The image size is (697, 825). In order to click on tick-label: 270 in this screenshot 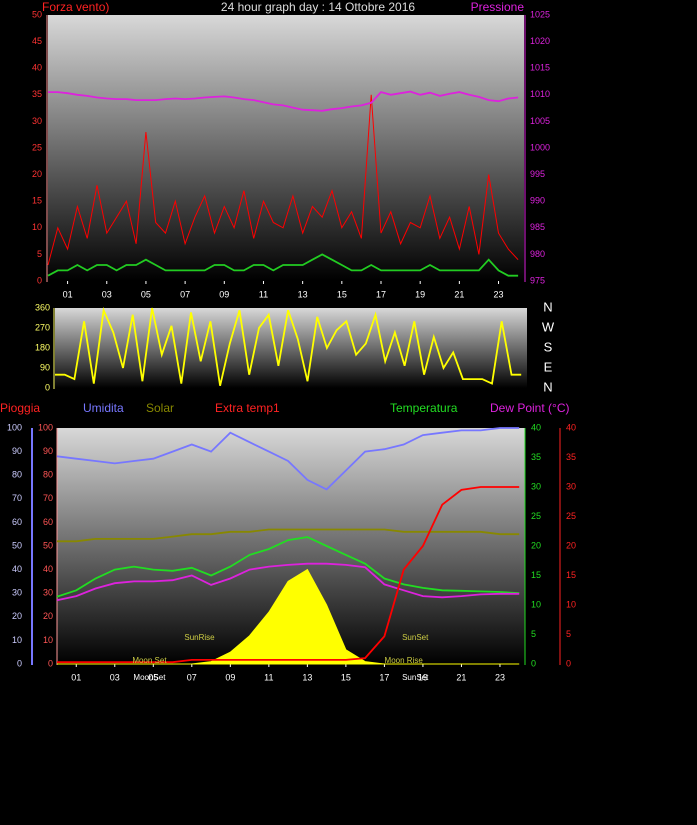, I will do `click(42, 327)`.